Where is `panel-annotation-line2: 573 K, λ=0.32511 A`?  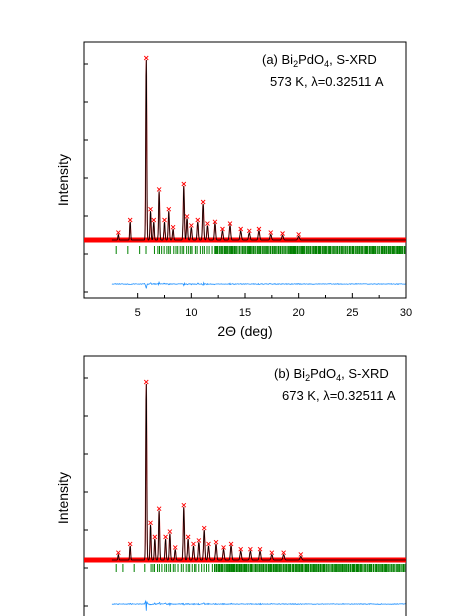 panel-annotation-line2: 573 K, λ=0.32511 A is located at coordinates (327, 81).